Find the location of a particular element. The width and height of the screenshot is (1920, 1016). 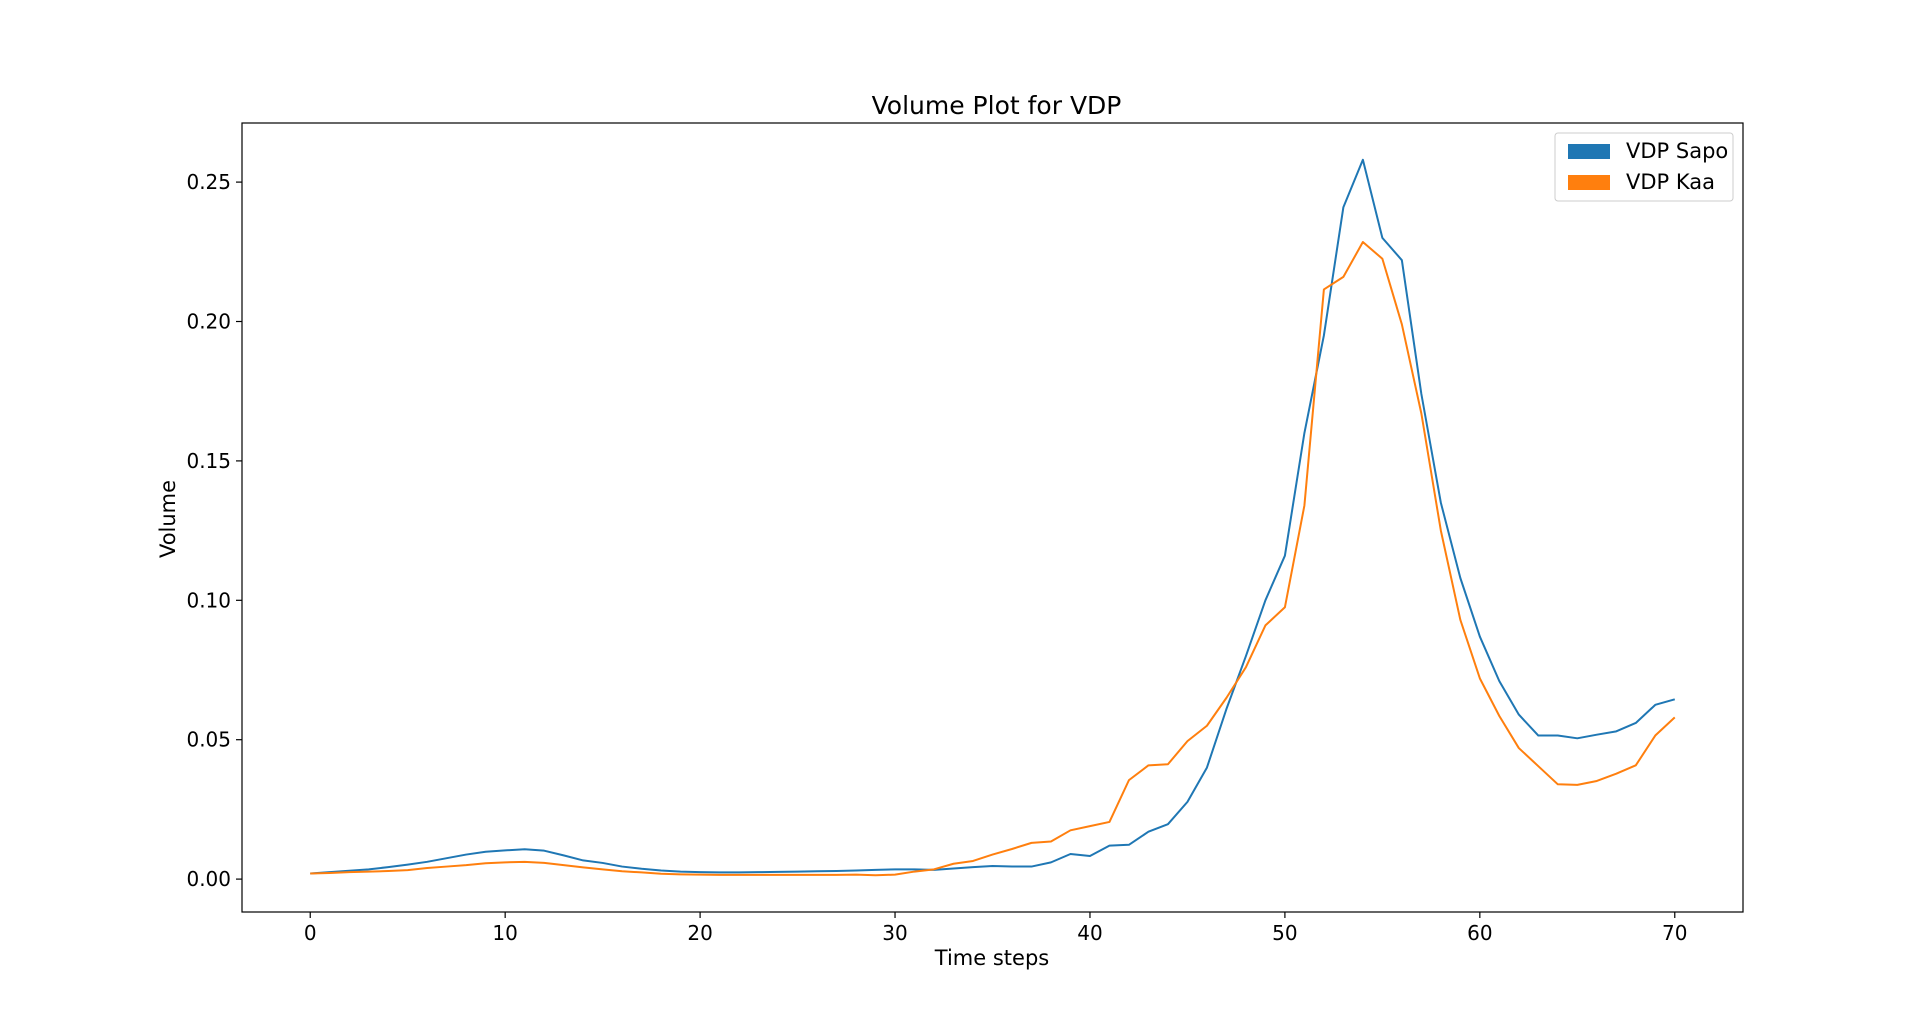

y-axis: 0.00 0.05 0.10 0.15 0.20 0.25 is located at coordinates (214, 530).